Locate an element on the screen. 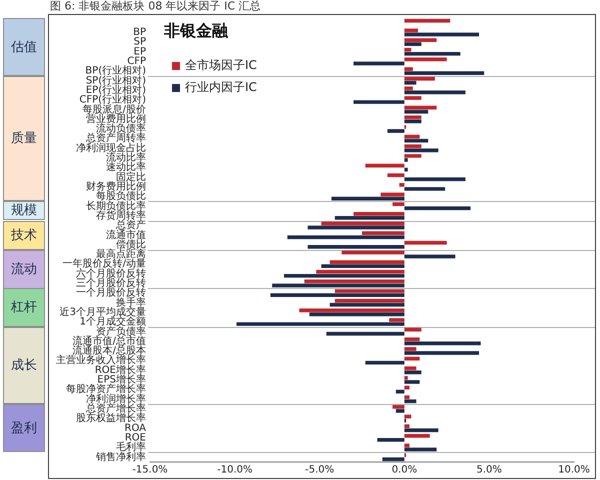 The image size is (600, 480). y-tick-label: 存货周转率 is located at coordinates (121, 215).